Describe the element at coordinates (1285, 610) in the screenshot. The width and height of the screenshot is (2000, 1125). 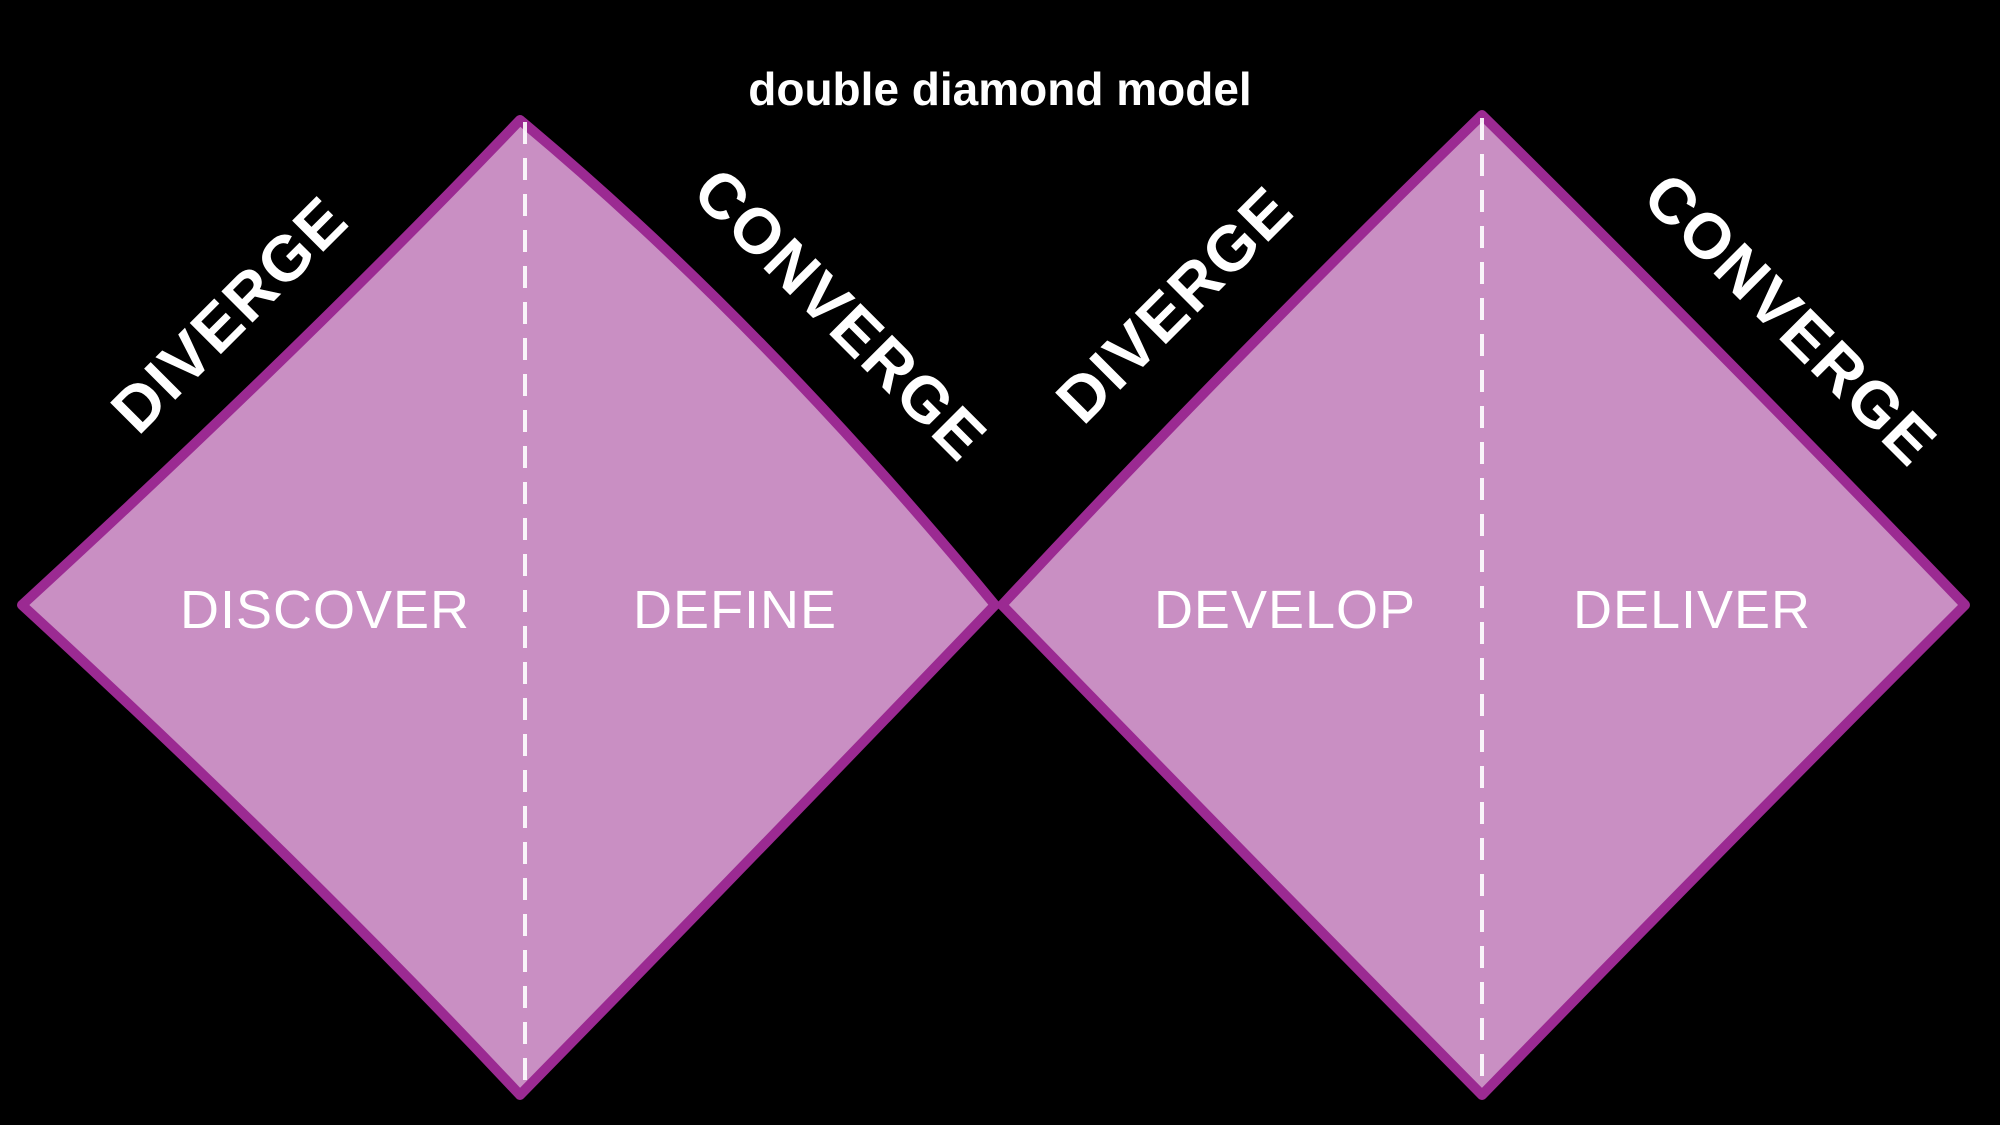
I see `phase-label-develop: DEVELOP` at that location.